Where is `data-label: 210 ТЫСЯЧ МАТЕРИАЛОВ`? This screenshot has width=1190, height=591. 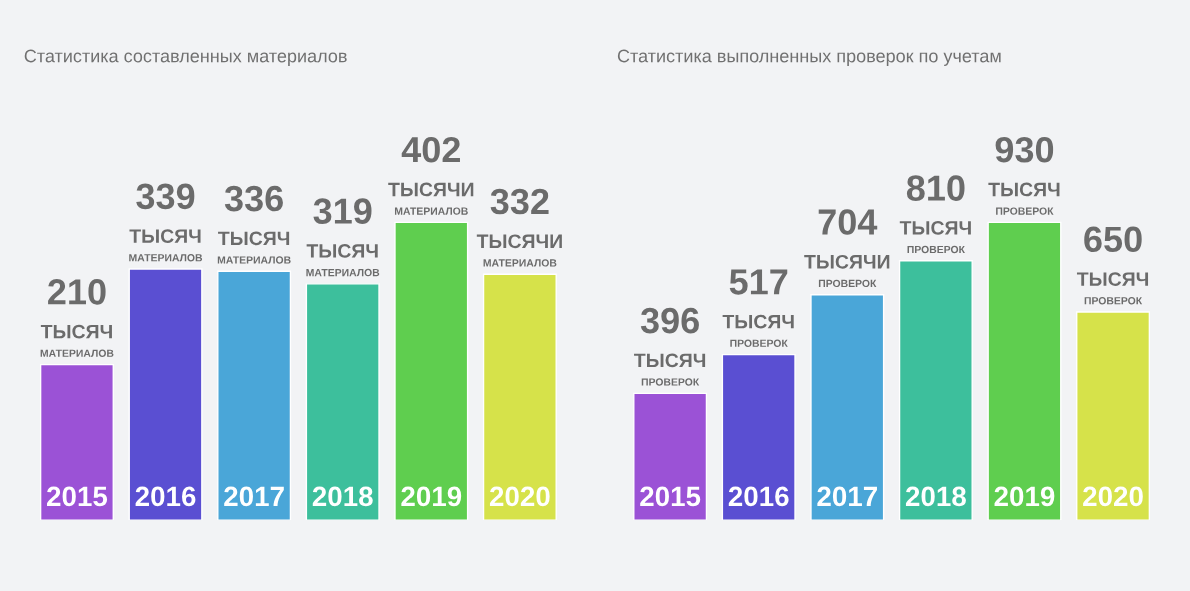 data-label: 210 ТЫСЯЧ МАТЕРИАЛОВ is located at coordinates (77, 318).